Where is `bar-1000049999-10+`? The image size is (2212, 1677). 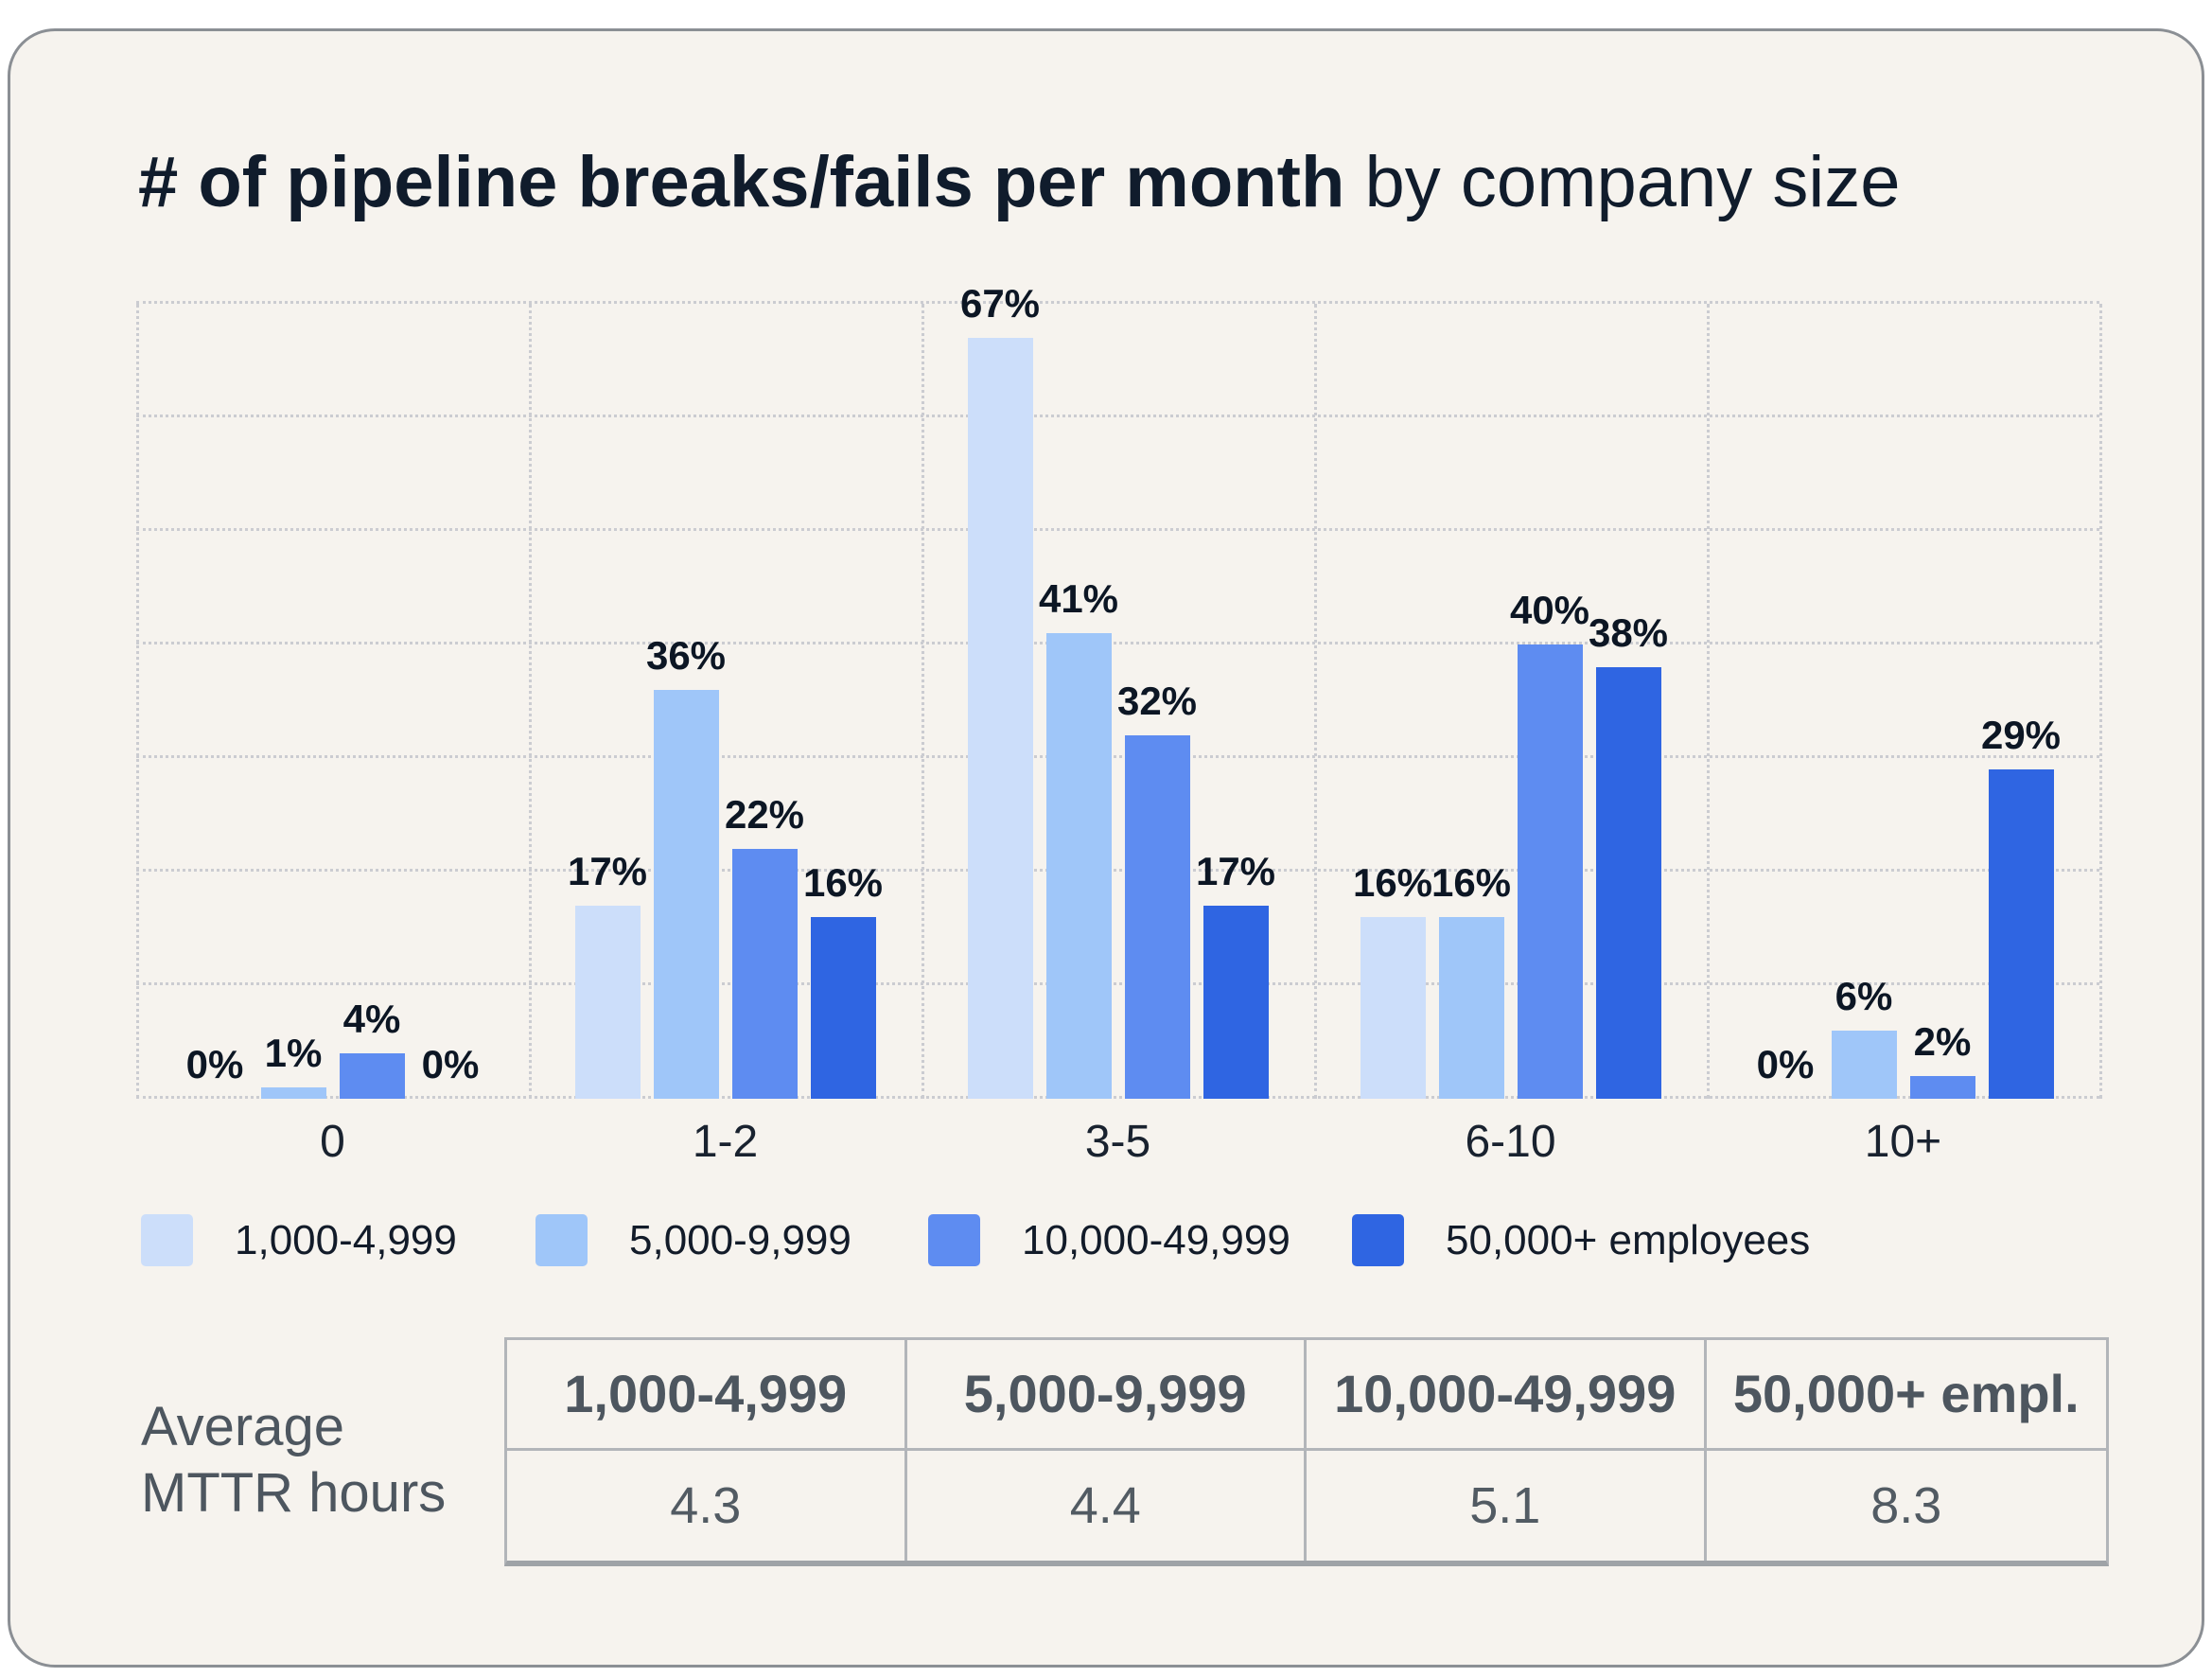
bar-1000049999-10+ is located at coordinates (1942, 1087).